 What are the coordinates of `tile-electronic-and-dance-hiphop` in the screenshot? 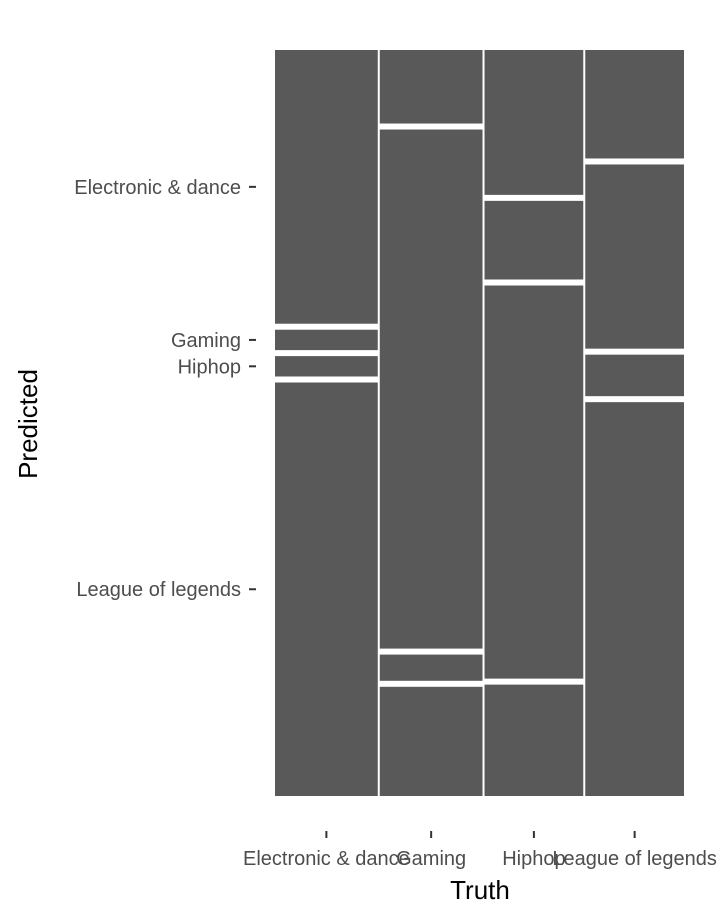 It's located at (326, 366).